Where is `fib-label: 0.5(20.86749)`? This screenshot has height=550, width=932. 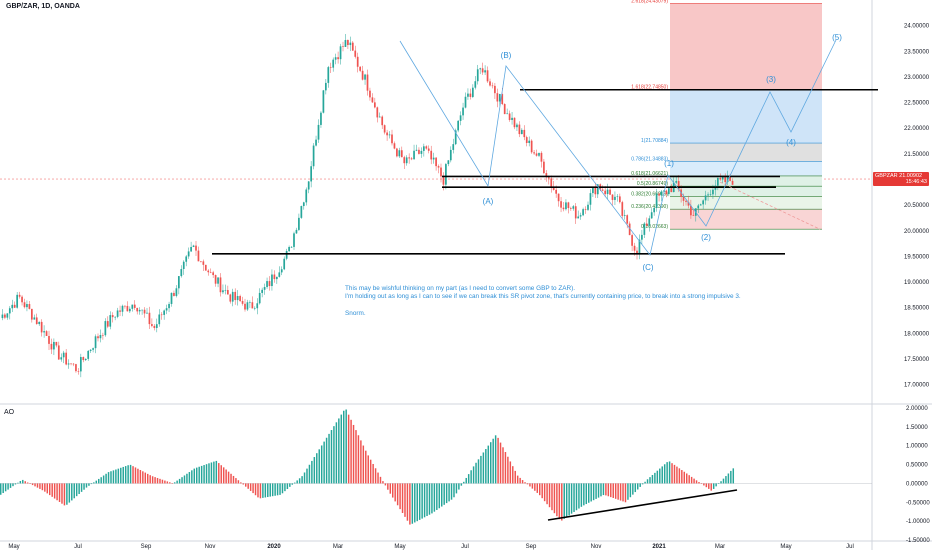 fib-label: 0.5(20.86749) is located at coordinates (652, 184).